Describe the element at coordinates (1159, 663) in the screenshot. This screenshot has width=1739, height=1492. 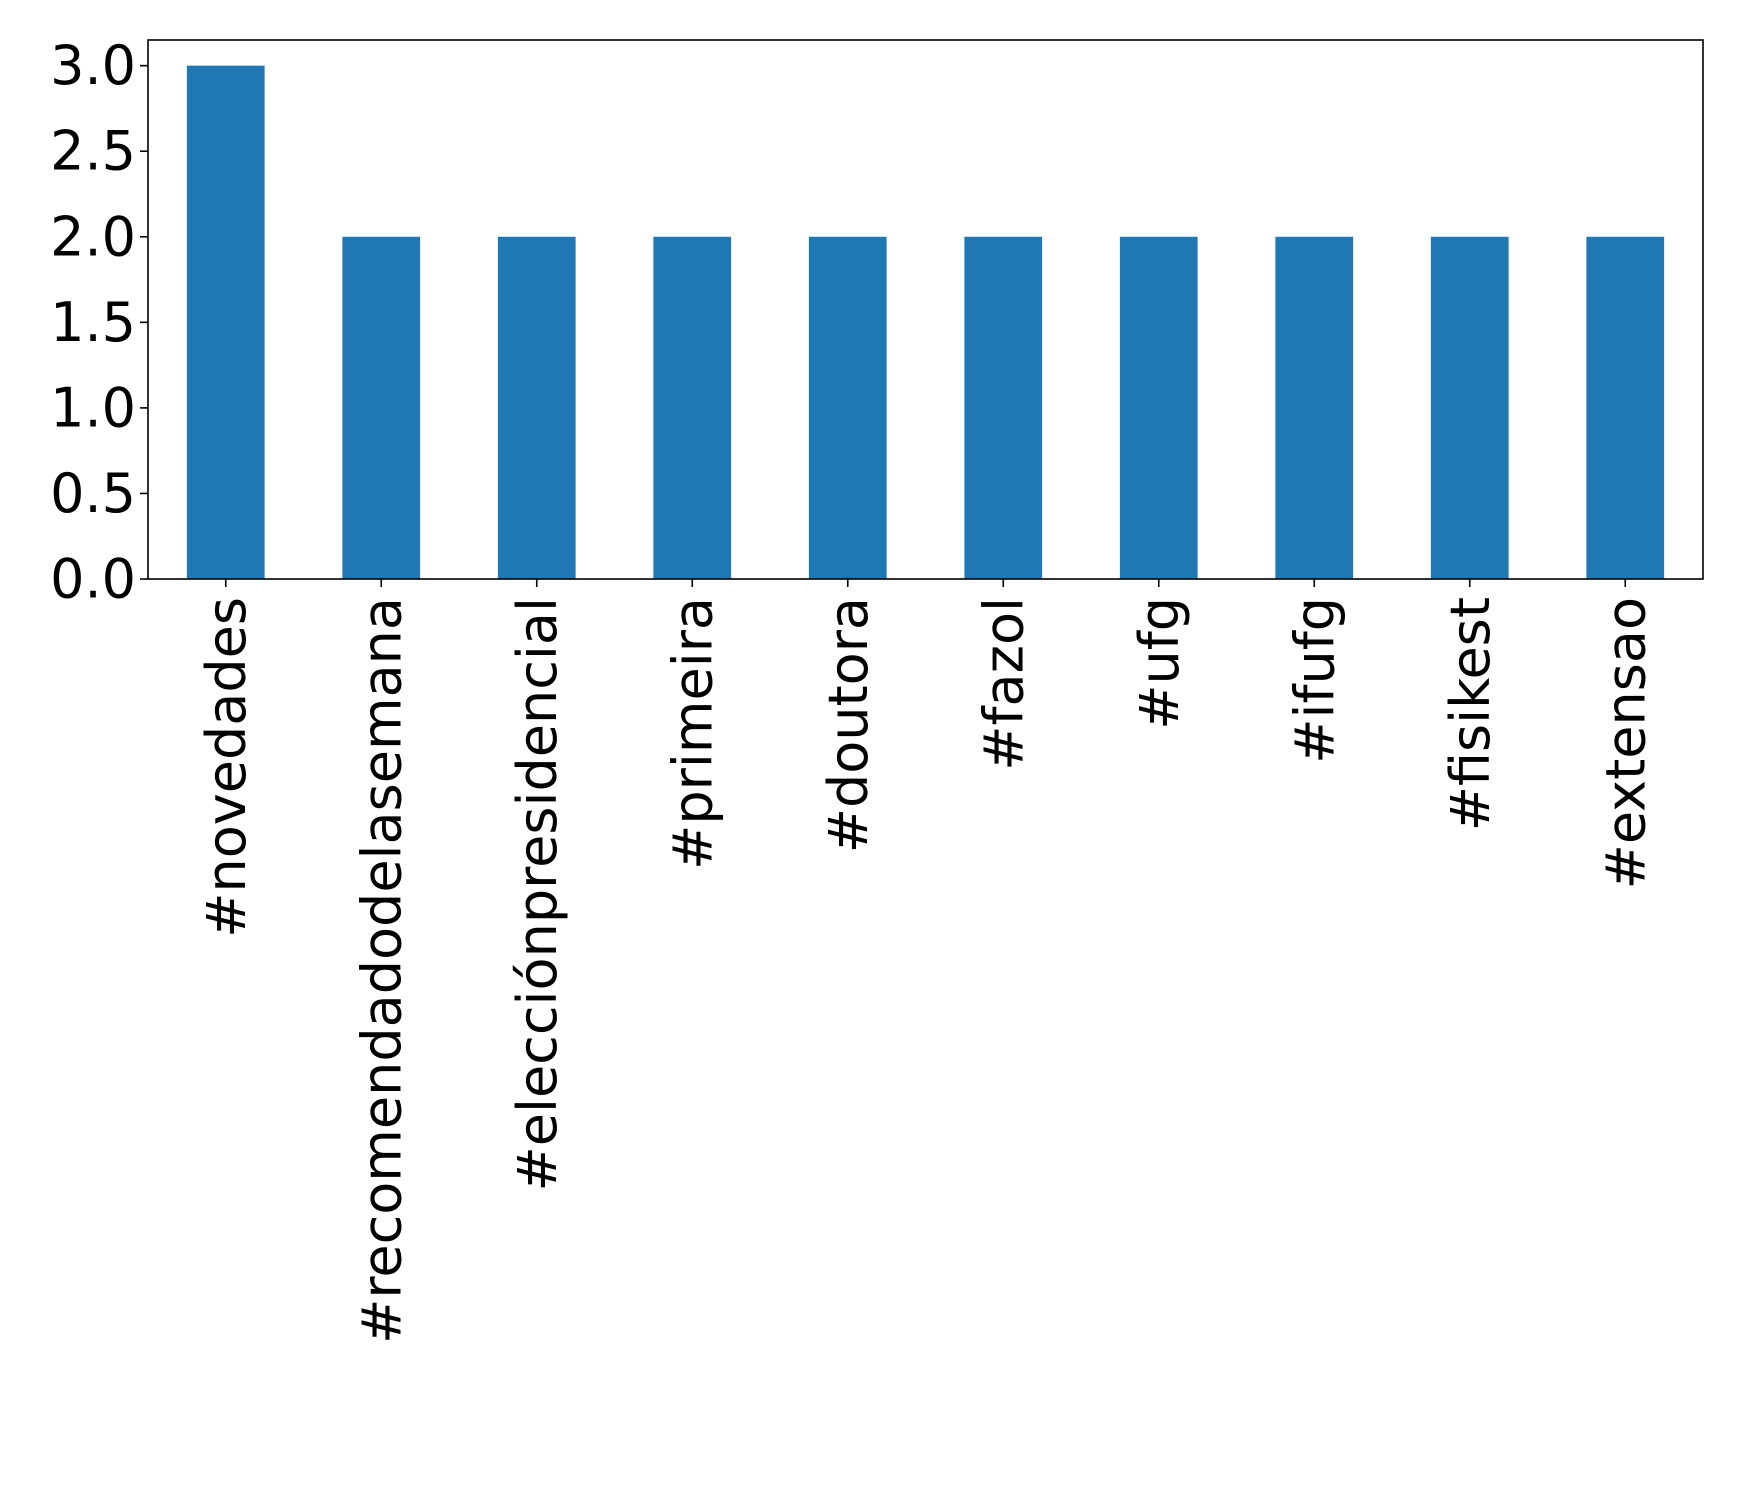
I see `x-tick-label-6: #ufg` at that location.